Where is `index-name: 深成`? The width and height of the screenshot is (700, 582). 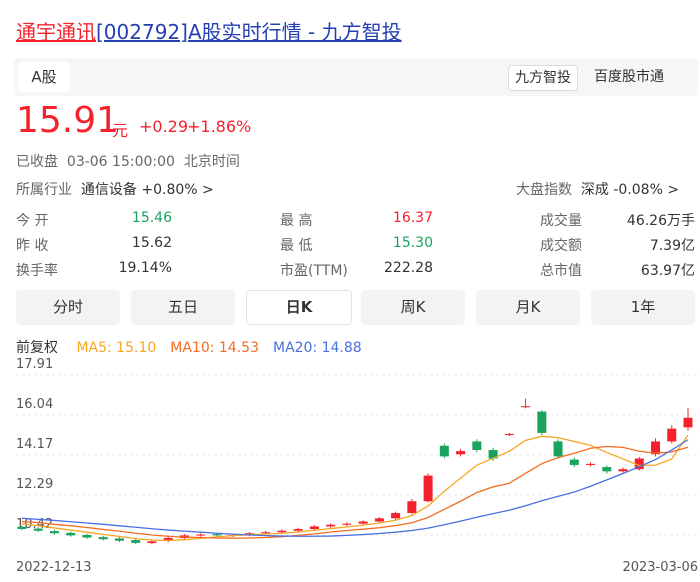
index-name: 深成 is located at coordinates (594, 190).